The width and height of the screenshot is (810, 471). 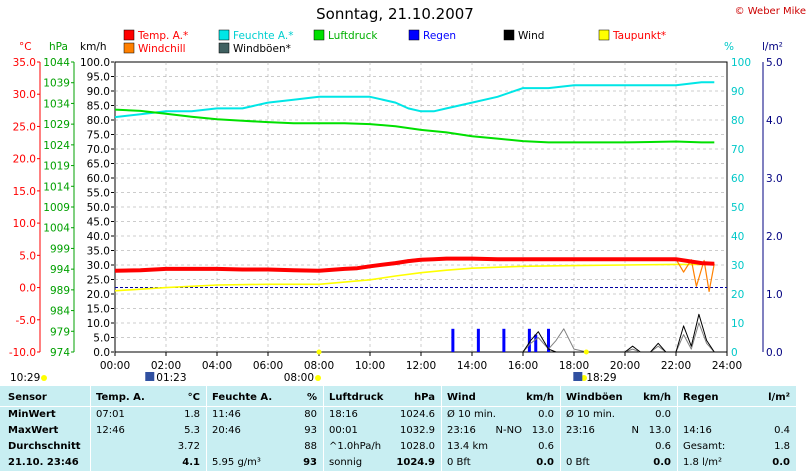 What do you see at coordinates (584, 378) in the screenshot?
I see `sunset-sun-icon` at bounding box center [584, 378].